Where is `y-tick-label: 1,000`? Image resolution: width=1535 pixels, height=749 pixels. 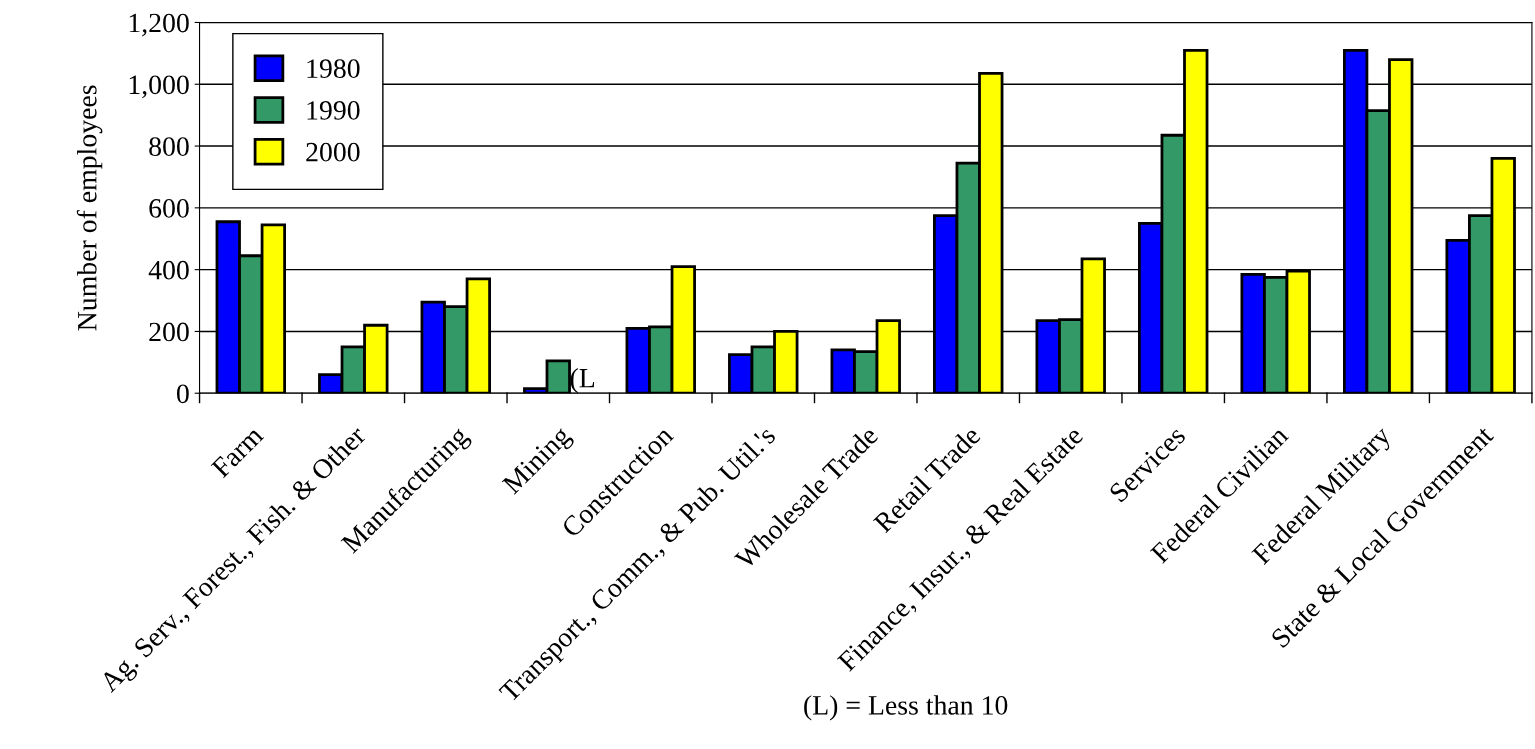
y-tick-label: 1,000 is located at coordinates (159, 87).